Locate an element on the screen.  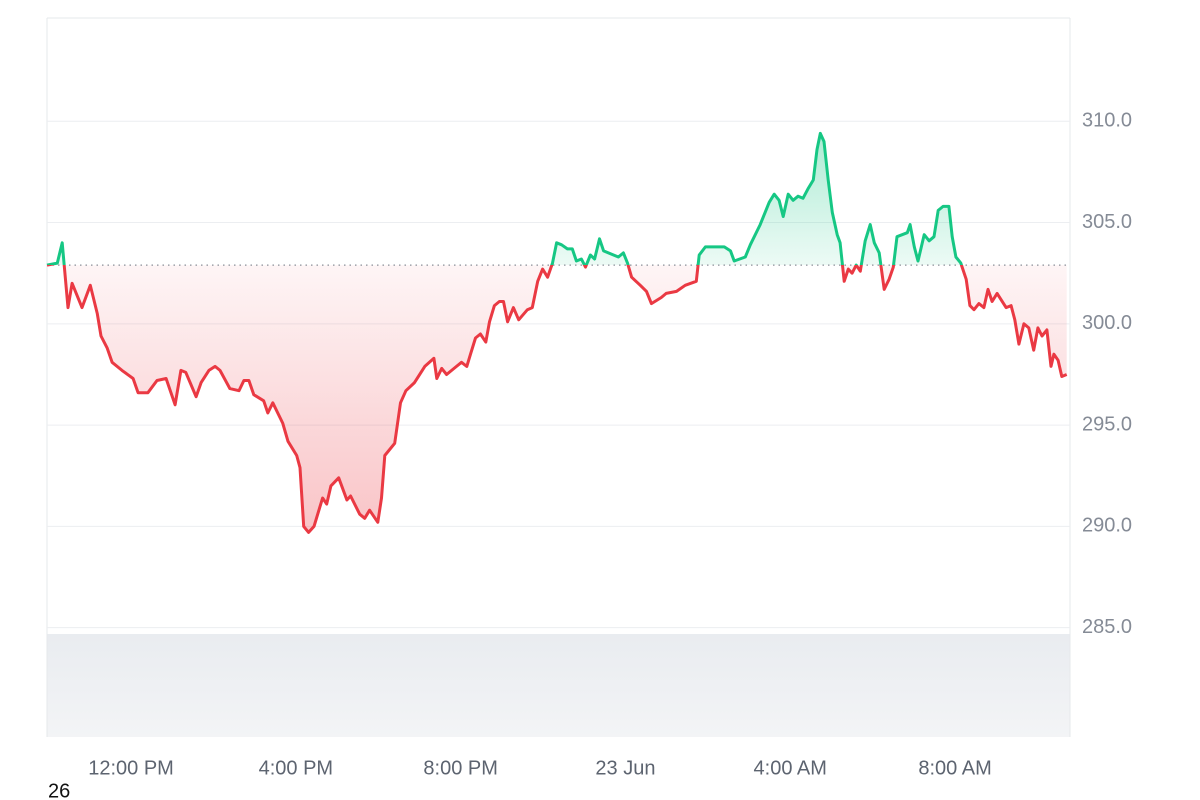
y-tick-label: 310.0 is located at coordinates (1107, 121).